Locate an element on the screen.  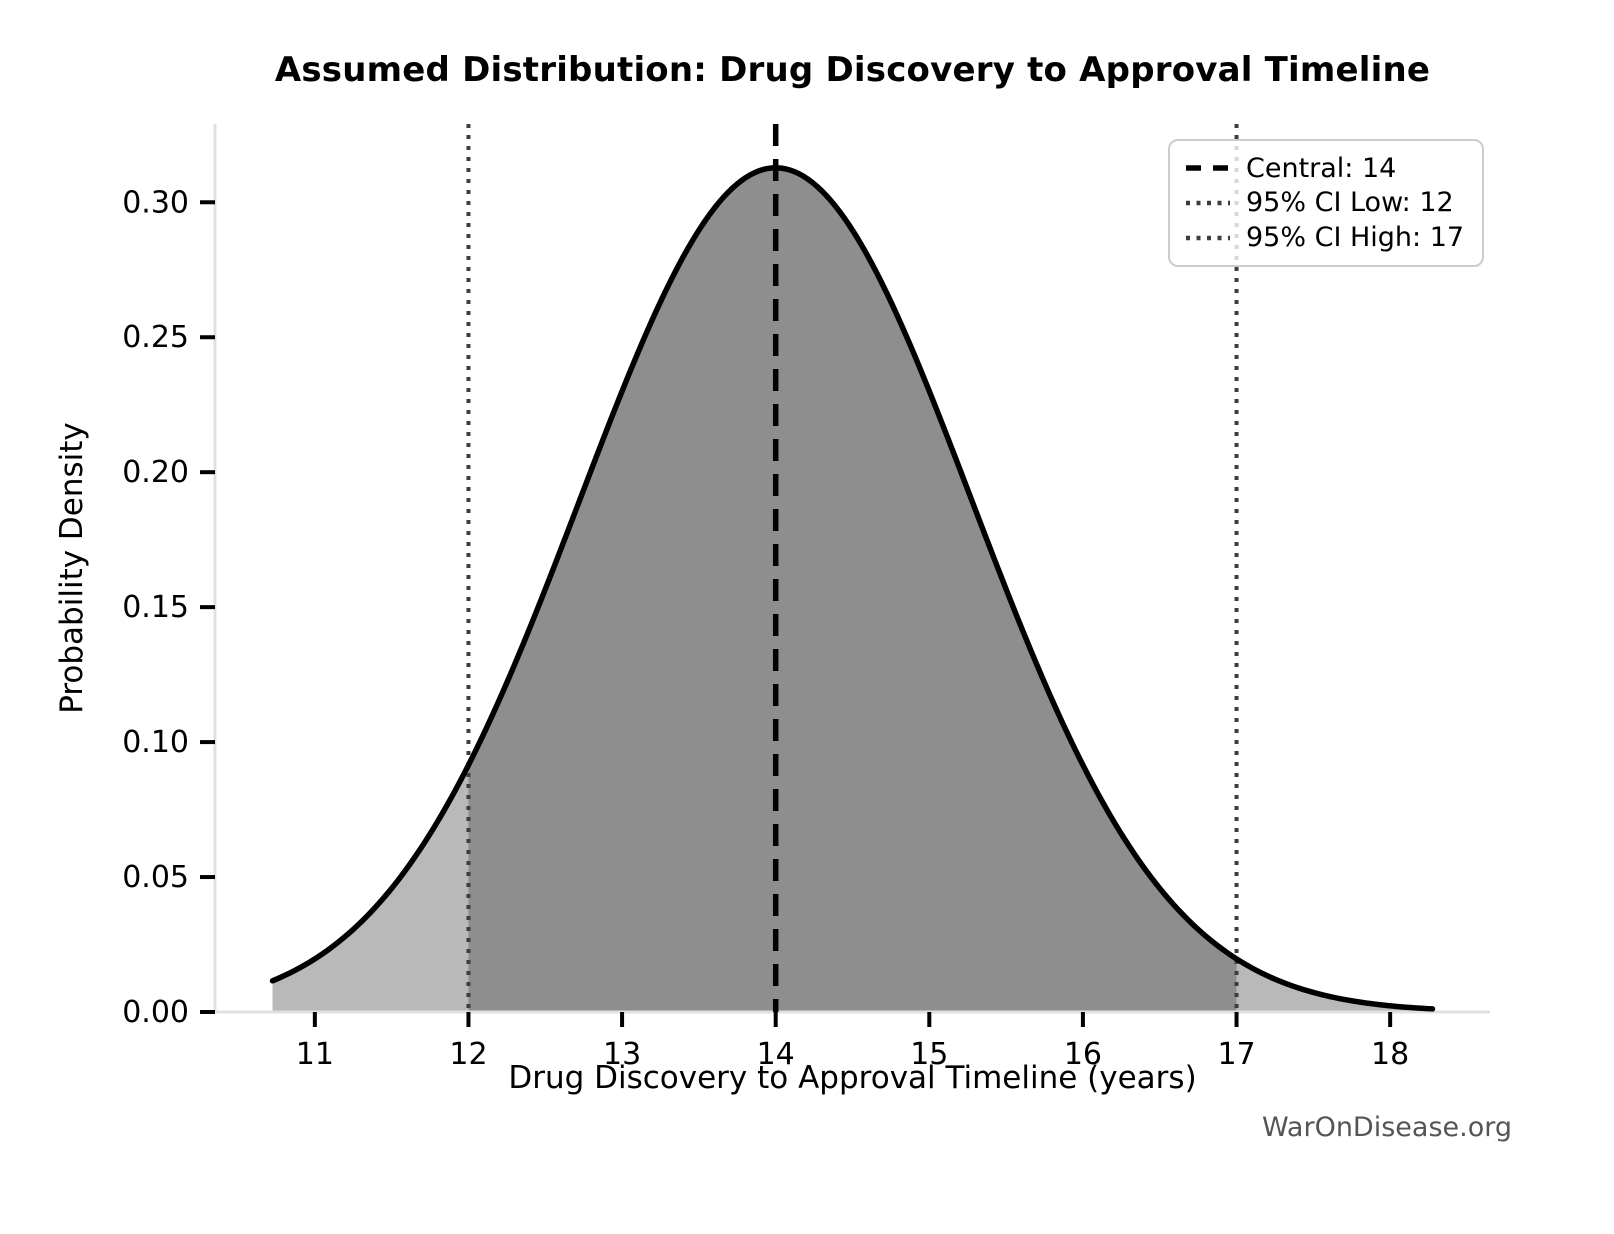
x-tick-label: 16 is located at coordinates (1083, 1054).